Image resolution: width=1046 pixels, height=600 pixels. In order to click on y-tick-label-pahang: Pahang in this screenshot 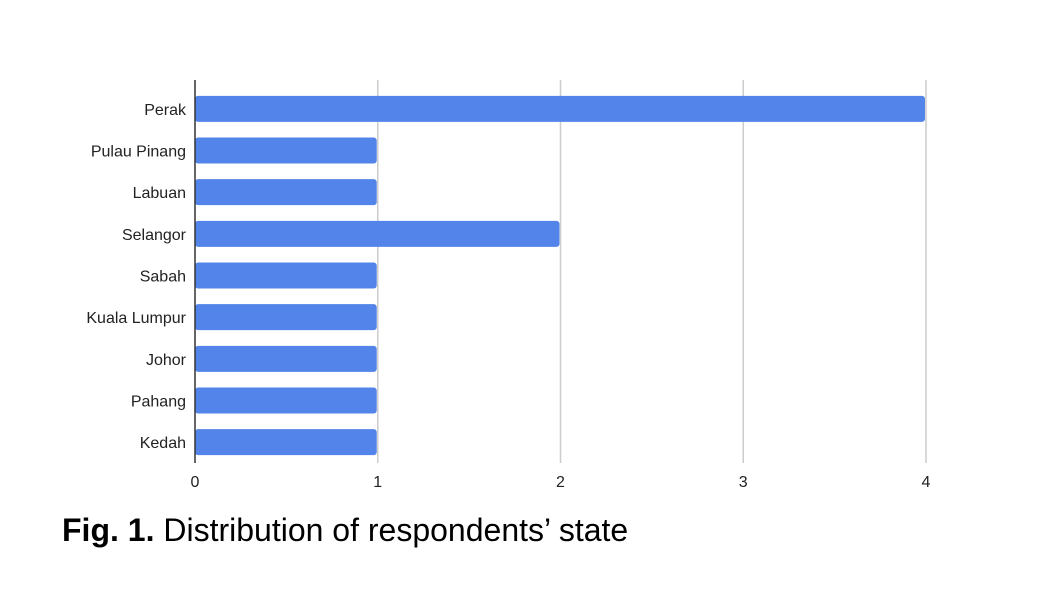, I will do `click(158, 402)`.